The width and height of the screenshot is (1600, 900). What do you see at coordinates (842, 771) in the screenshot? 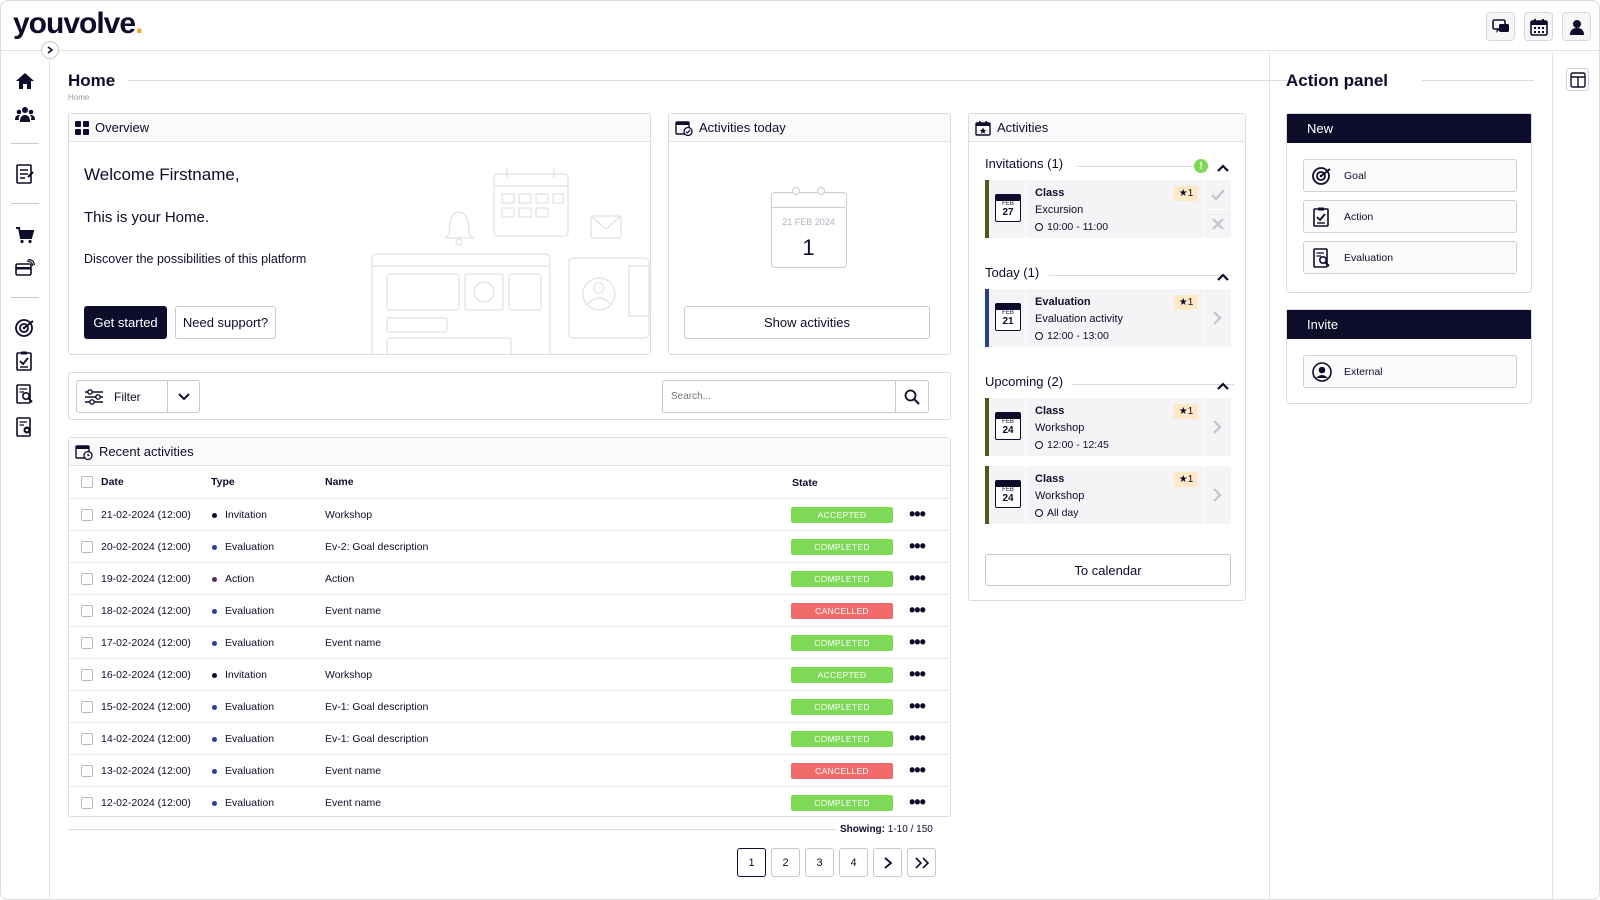
I see `status-badge: CANCELLED` at bounding box center [842, 771].